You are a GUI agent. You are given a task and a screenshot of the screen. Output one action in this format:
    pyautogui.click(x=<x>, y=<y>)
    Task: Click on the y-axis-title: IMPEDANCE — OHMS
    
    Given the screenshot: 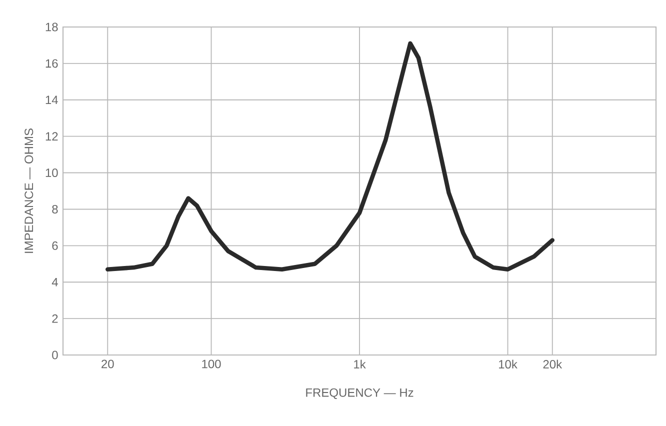 What is the action you would take?
    pyautogui.click(x=29, y=190)
    